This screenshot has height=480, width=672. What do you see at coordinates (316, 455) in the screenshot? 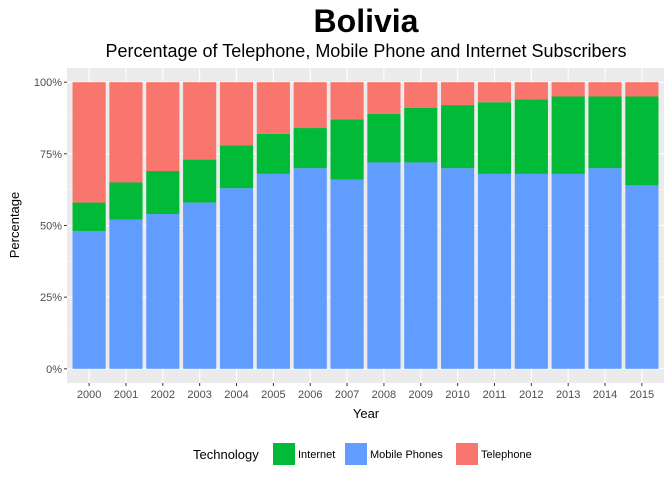
I see `legend-label: Internet` at bounding box center [316, 455].